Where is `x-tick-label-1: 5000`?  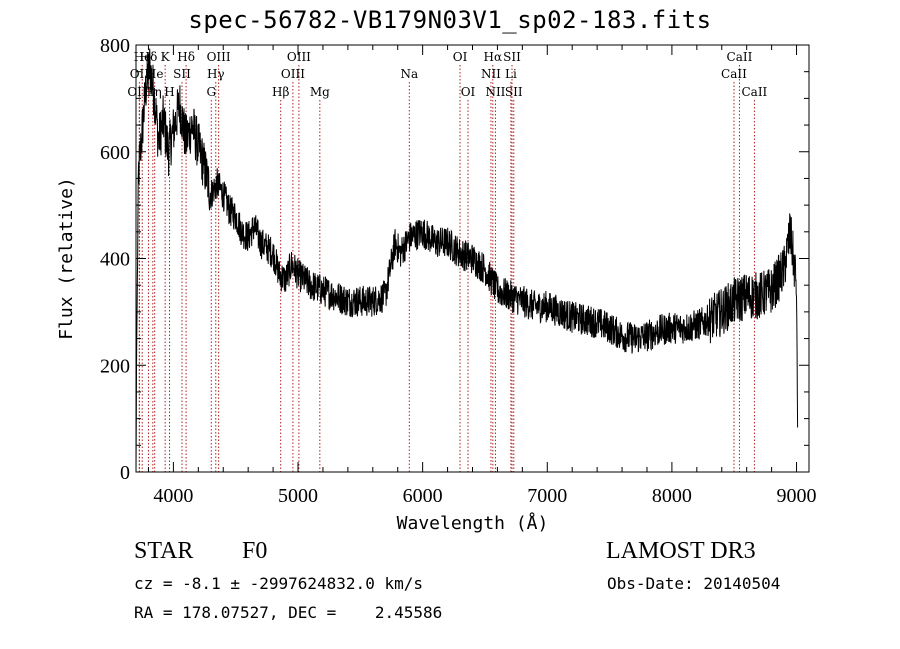 x-tick-label-1: 5000 is located at coordinates (298, 496).